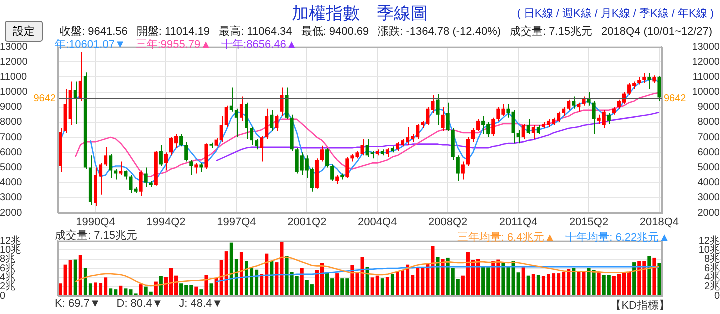 This screenshot has height=314, width=720. What do you see at coordinates (14, 62) in the screenshot?
I see `y-tick-label: 12000` at bounding box center [14, 62].